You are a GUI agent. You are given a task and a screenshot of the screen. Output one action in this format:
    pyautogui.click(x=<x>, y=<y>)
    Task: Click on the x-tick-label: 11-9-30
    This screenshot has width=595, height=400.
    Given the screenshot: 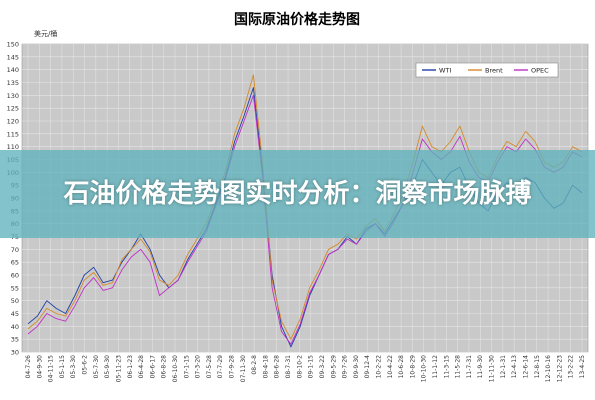 What is the action you would take?
    pyautogui.click(x=480, y=367)
    